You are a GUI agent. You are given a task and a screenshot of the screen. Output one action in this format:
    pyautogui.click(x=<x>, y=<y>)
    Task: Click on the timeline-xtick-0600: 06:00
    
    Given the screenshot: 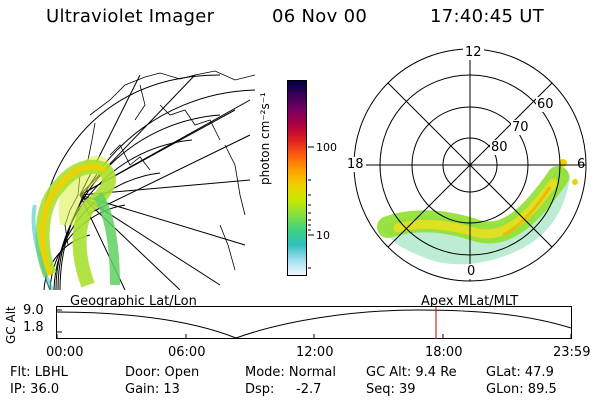 What is the action you would take?
    pyautogui.click(x=187, y=352)
    